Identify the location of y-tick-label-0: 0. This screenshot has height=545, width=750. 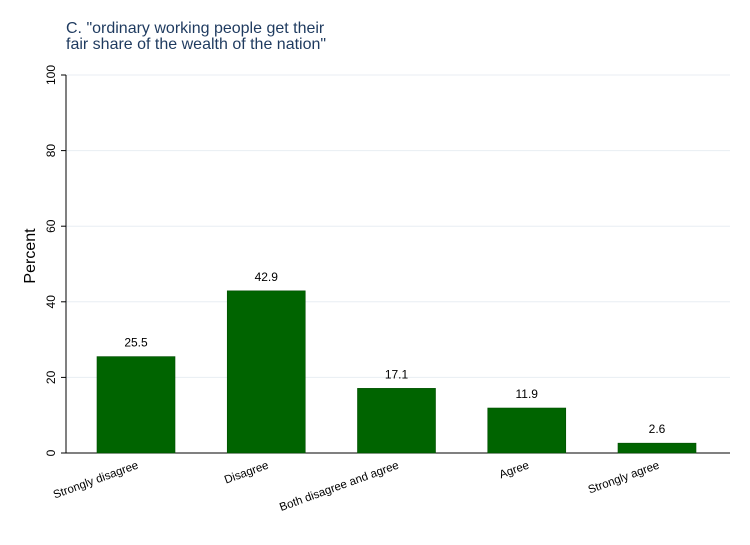
(51, 452).